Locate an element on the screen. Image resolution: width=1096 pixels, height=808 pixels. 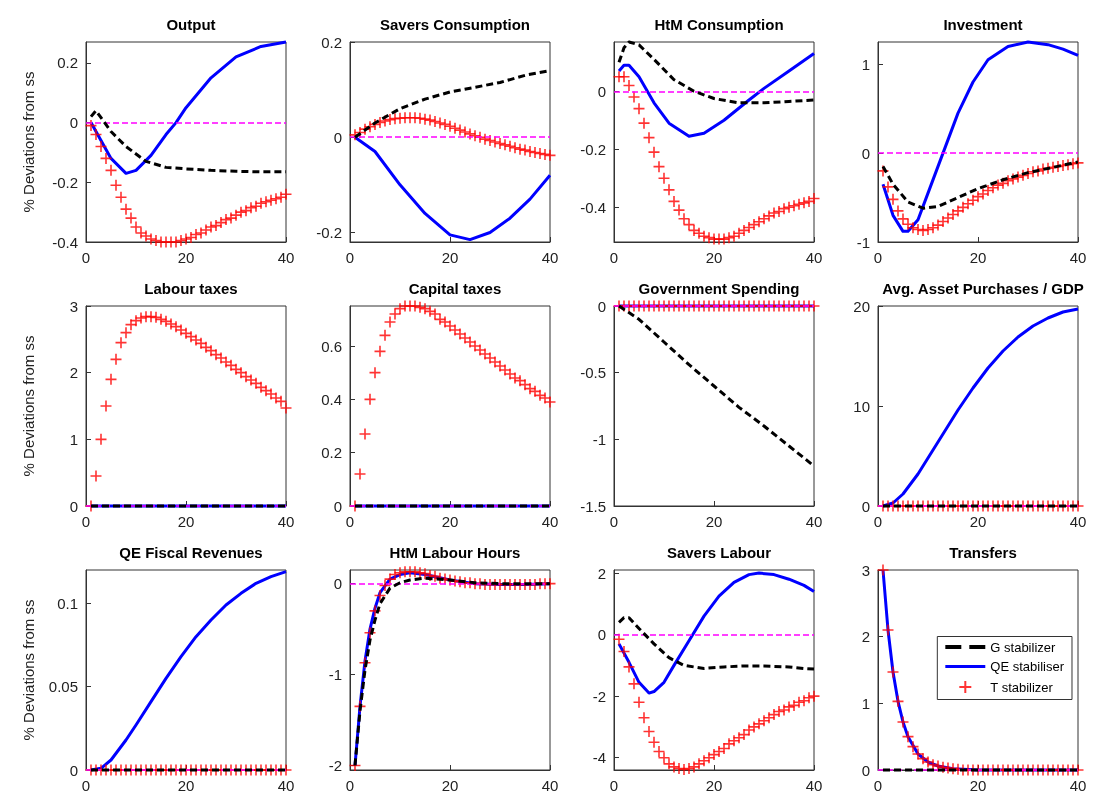
chart-title: Labour taxes is located at coordinates (191, 288).